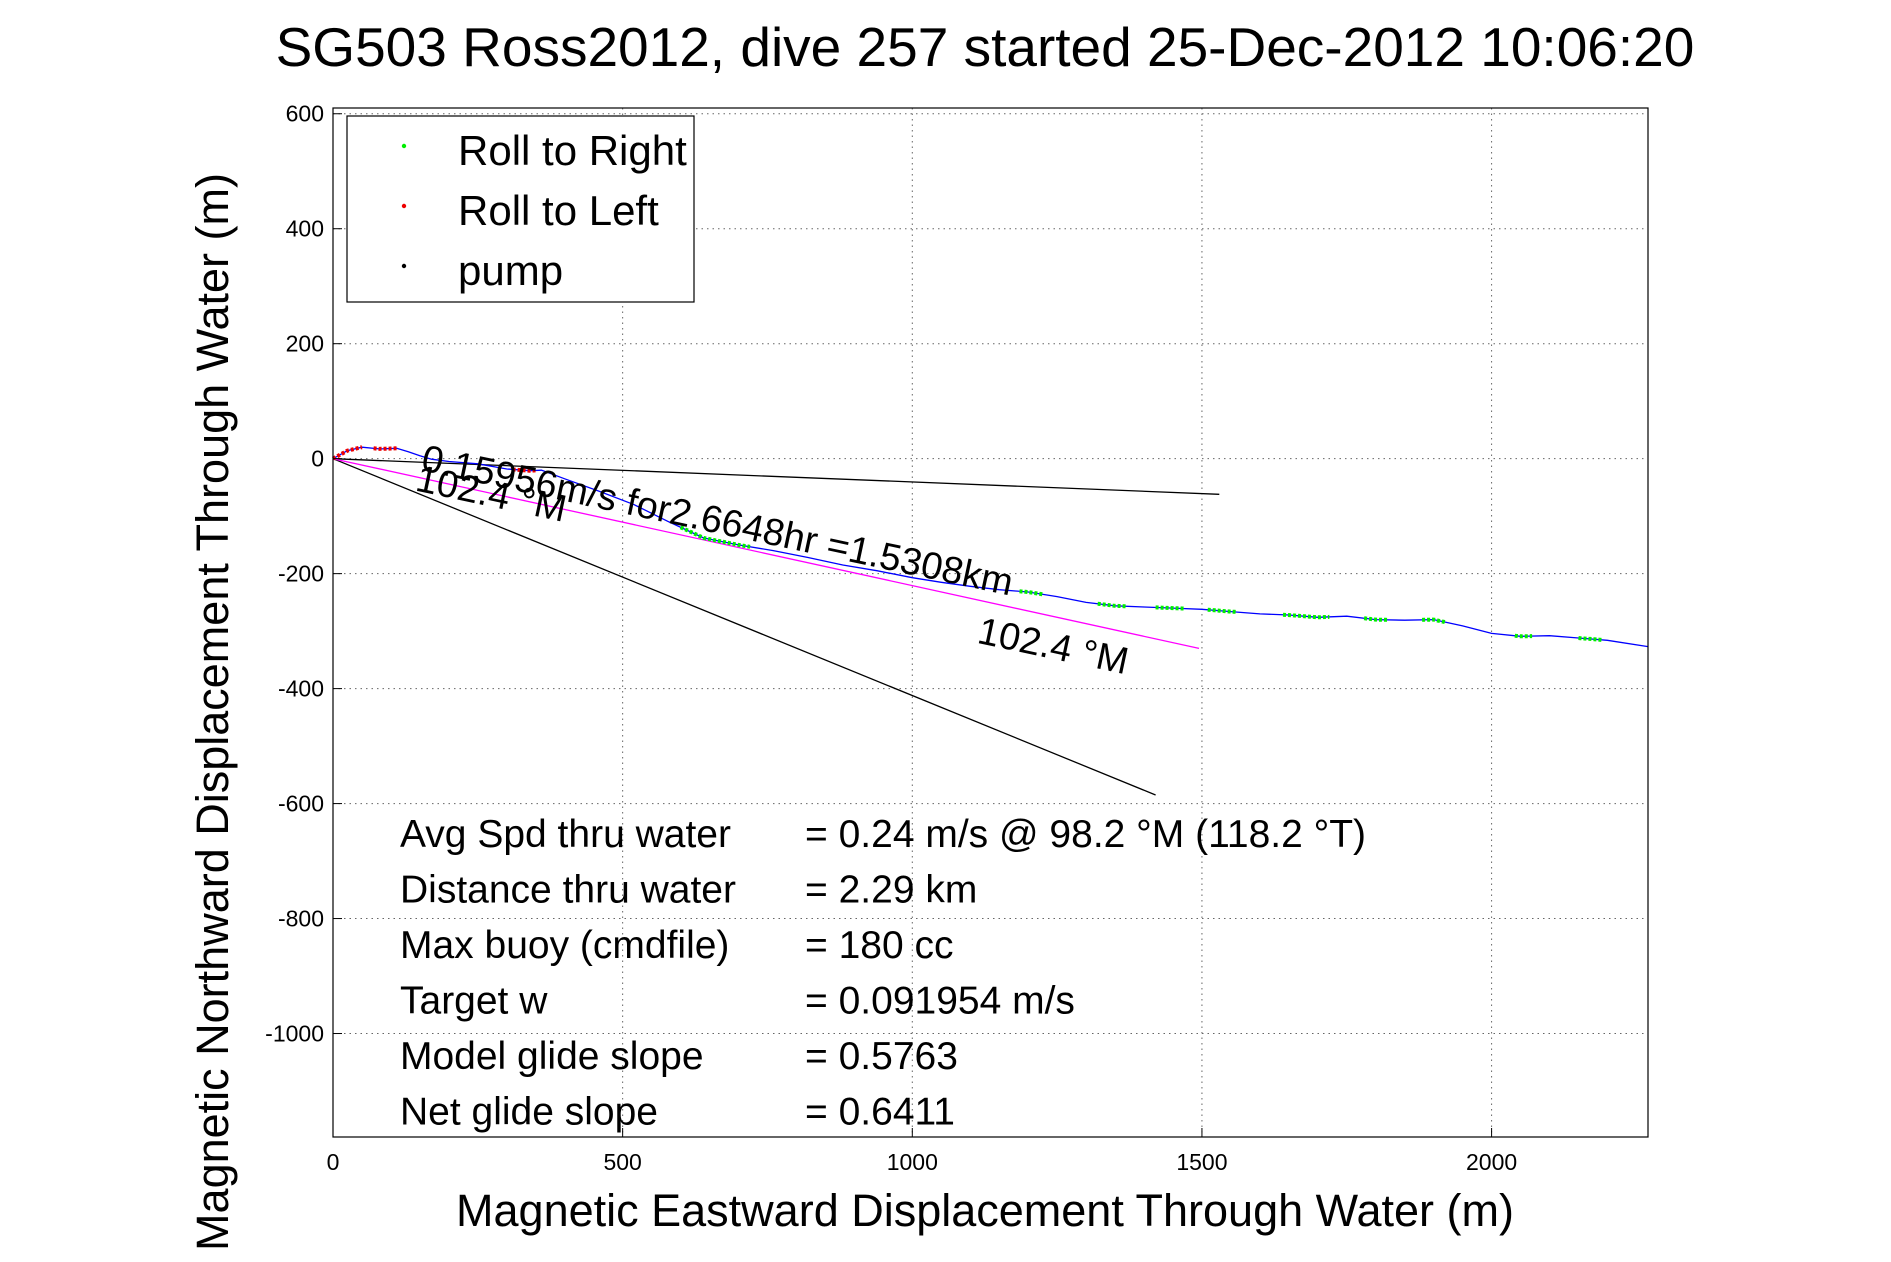 This screenshot has width=1891, height=1262. Describe the element at coordinates (552, 1056) in the screenshot. I see `stat-label: Model glide slope` at that location.